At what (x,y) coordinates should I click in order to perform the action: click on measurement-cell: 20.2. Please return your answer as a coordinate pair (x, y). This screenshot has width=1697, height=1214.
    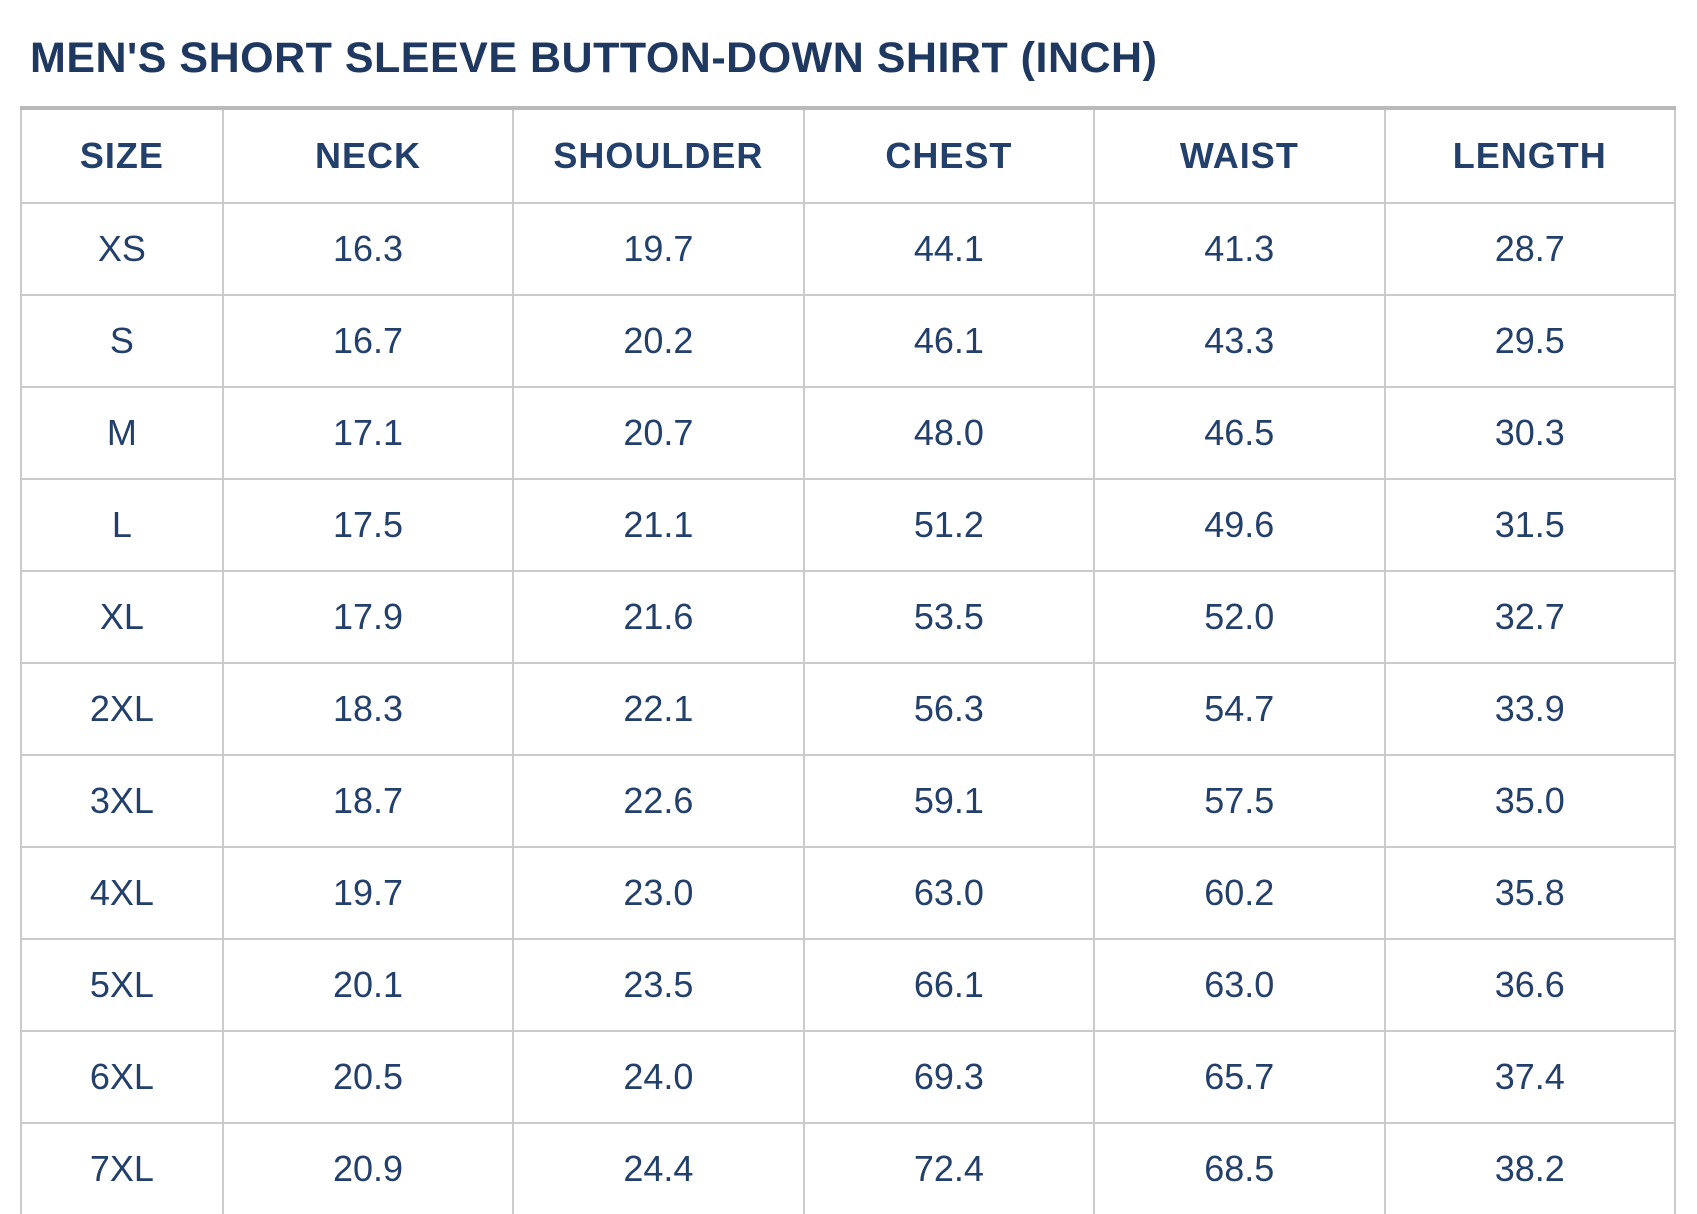
    Looking at the image, I should click on (658, 341).